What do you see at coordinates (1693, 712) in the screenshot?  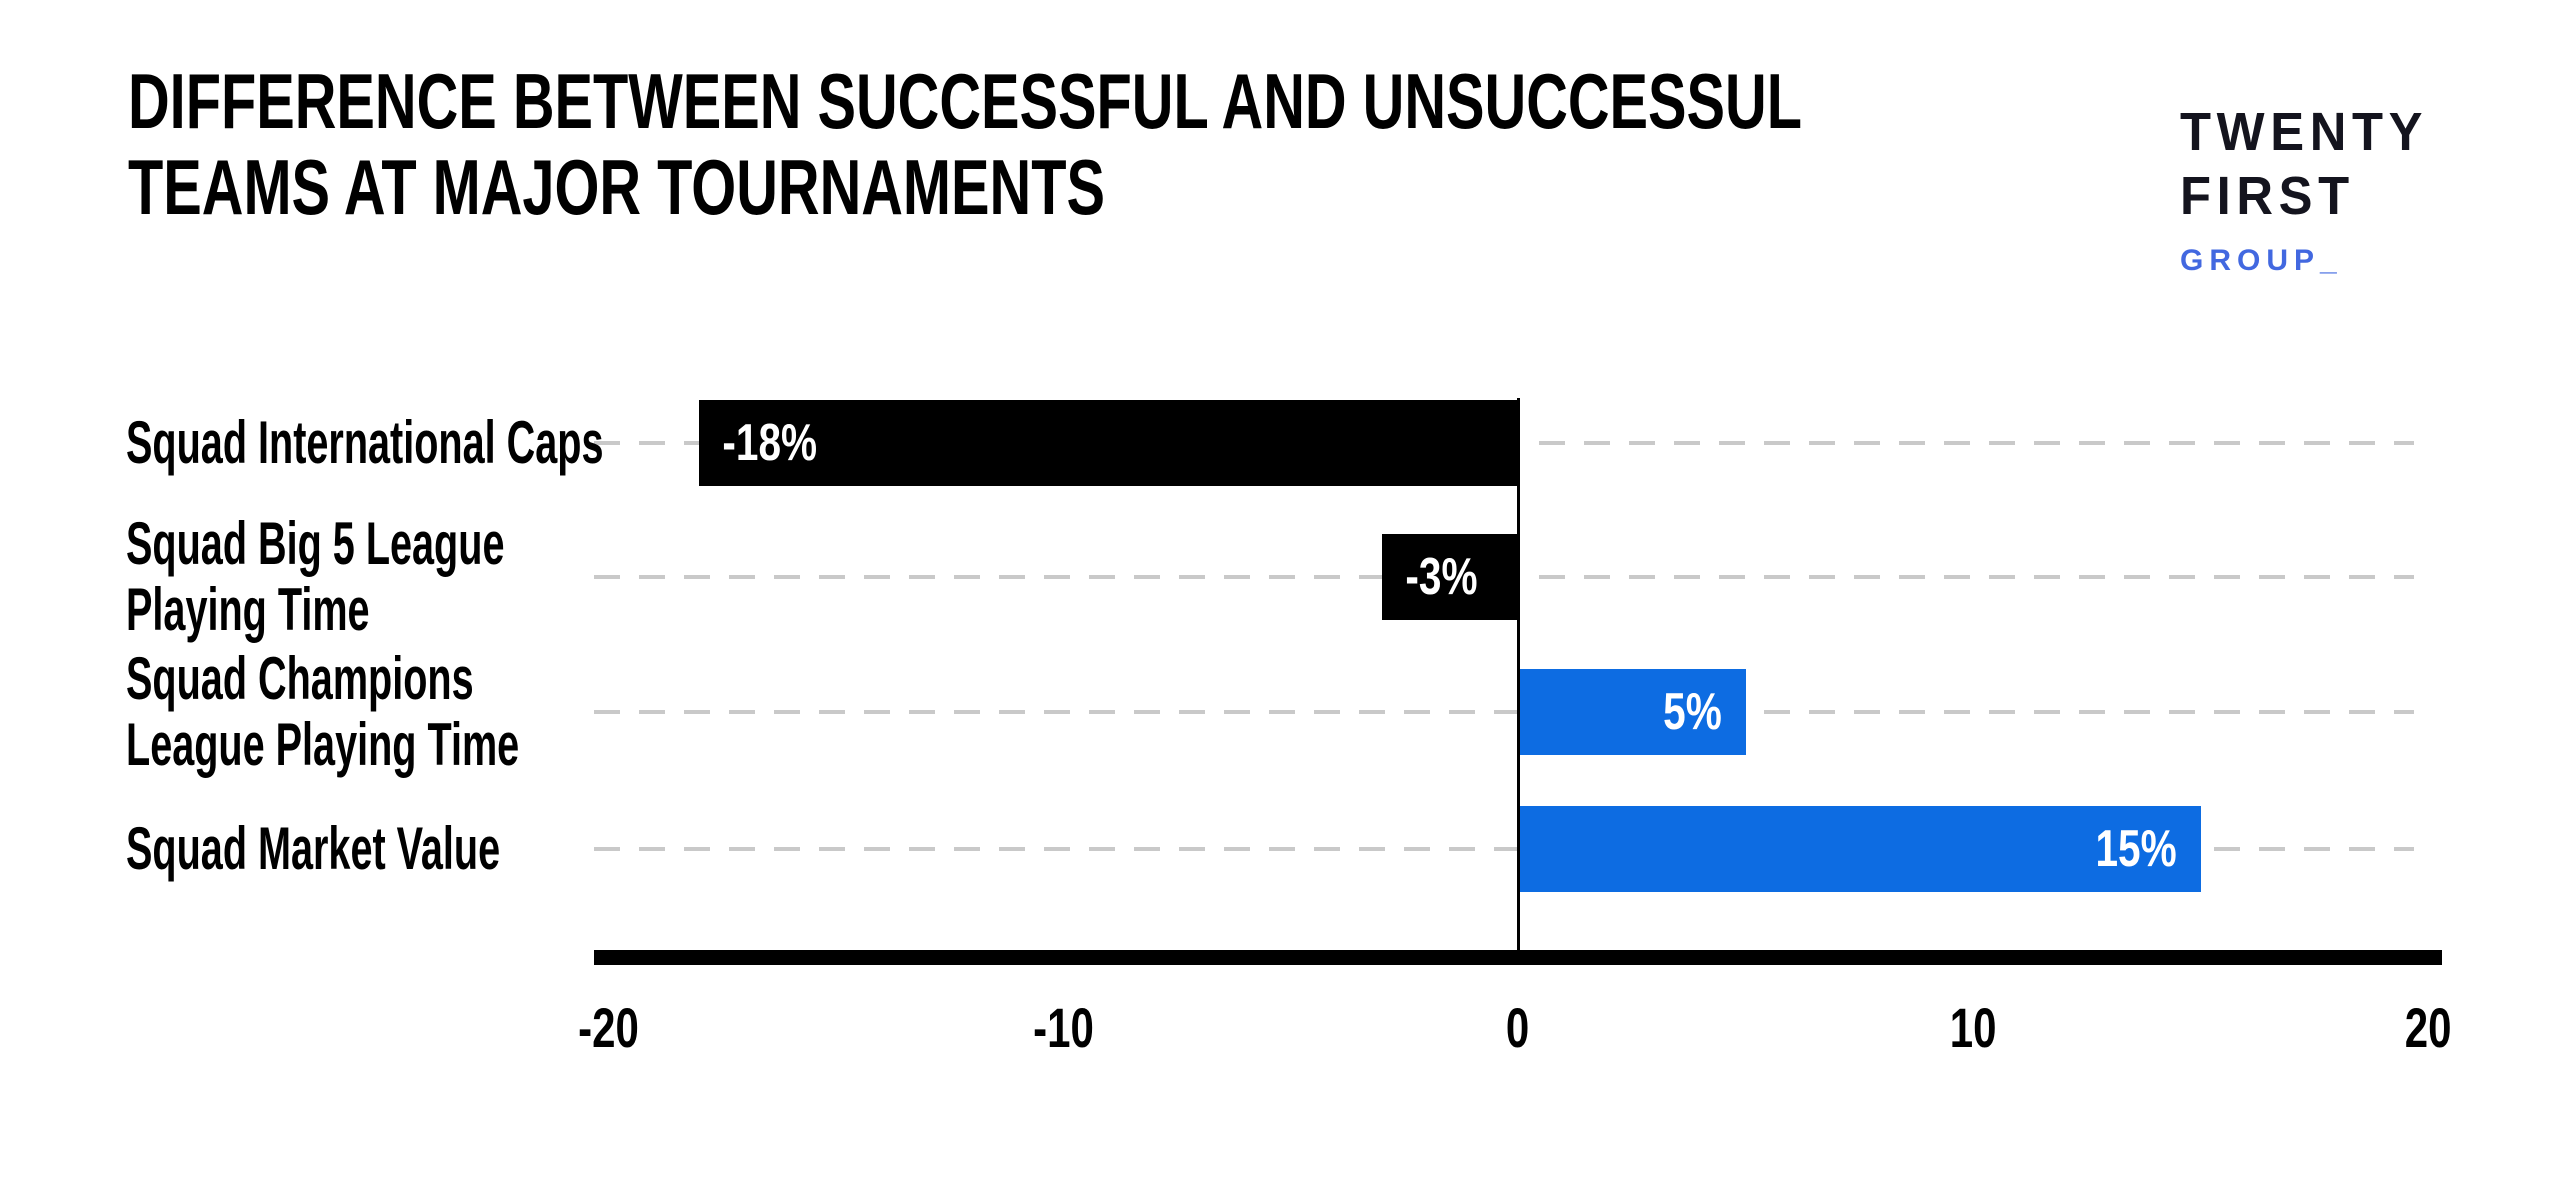 I see `bar-value-label: 5%` at bounding box center [1693, 712].